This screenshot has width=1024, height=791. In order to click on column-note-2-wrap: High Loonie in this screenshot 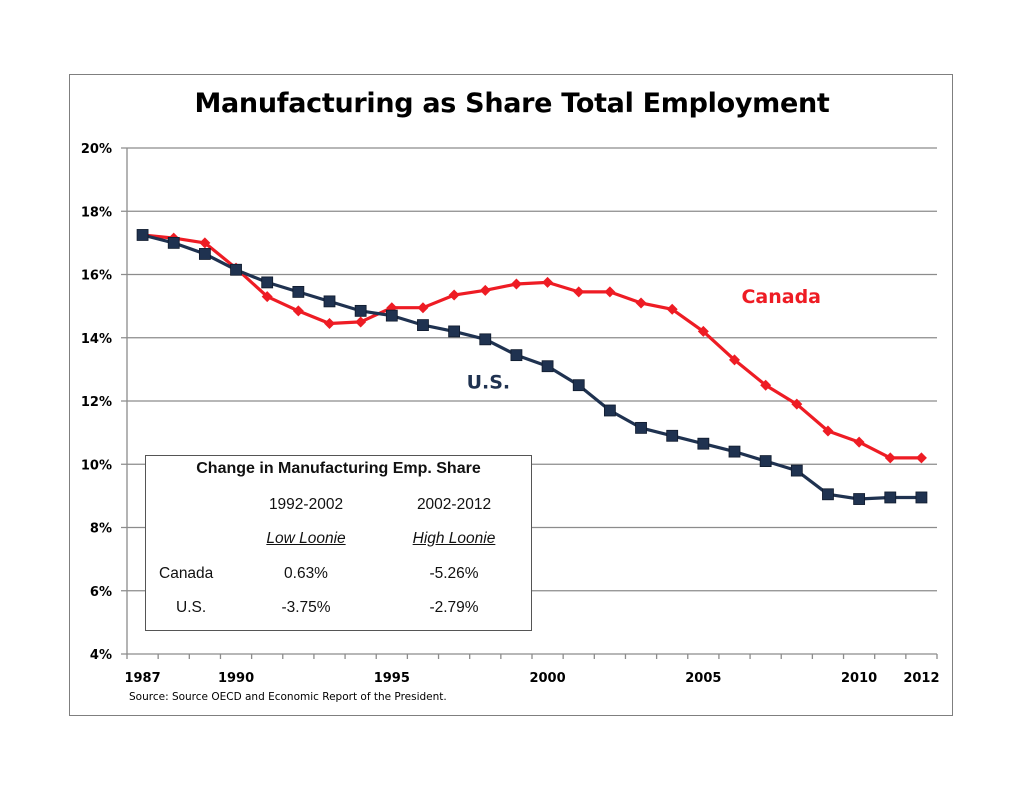, I will do `click(454, 539)`.